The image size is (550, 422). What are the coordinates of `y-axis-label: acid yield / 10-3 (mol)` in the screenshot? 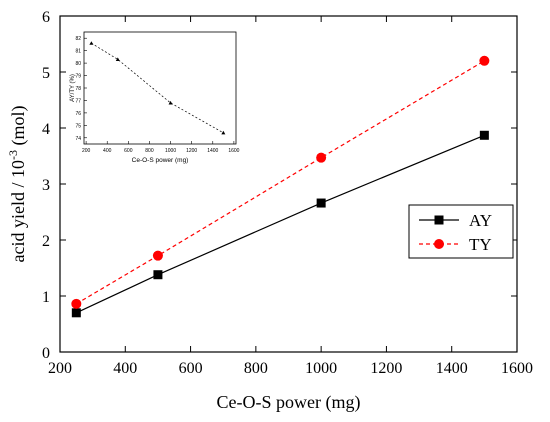 It's located at (17, 184).